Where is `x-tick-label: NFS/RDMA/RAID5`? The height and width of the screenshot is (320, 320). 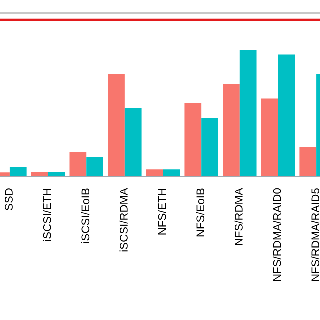
x-tick-label: NFS/RDMA/RAID5 is located at coordinates (315, 235).